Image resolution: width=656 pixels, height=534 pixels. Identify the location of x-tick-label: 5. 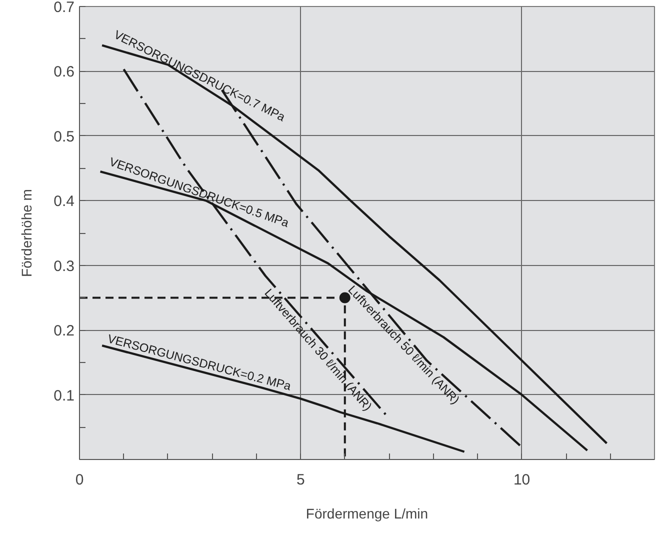
(300, 480).